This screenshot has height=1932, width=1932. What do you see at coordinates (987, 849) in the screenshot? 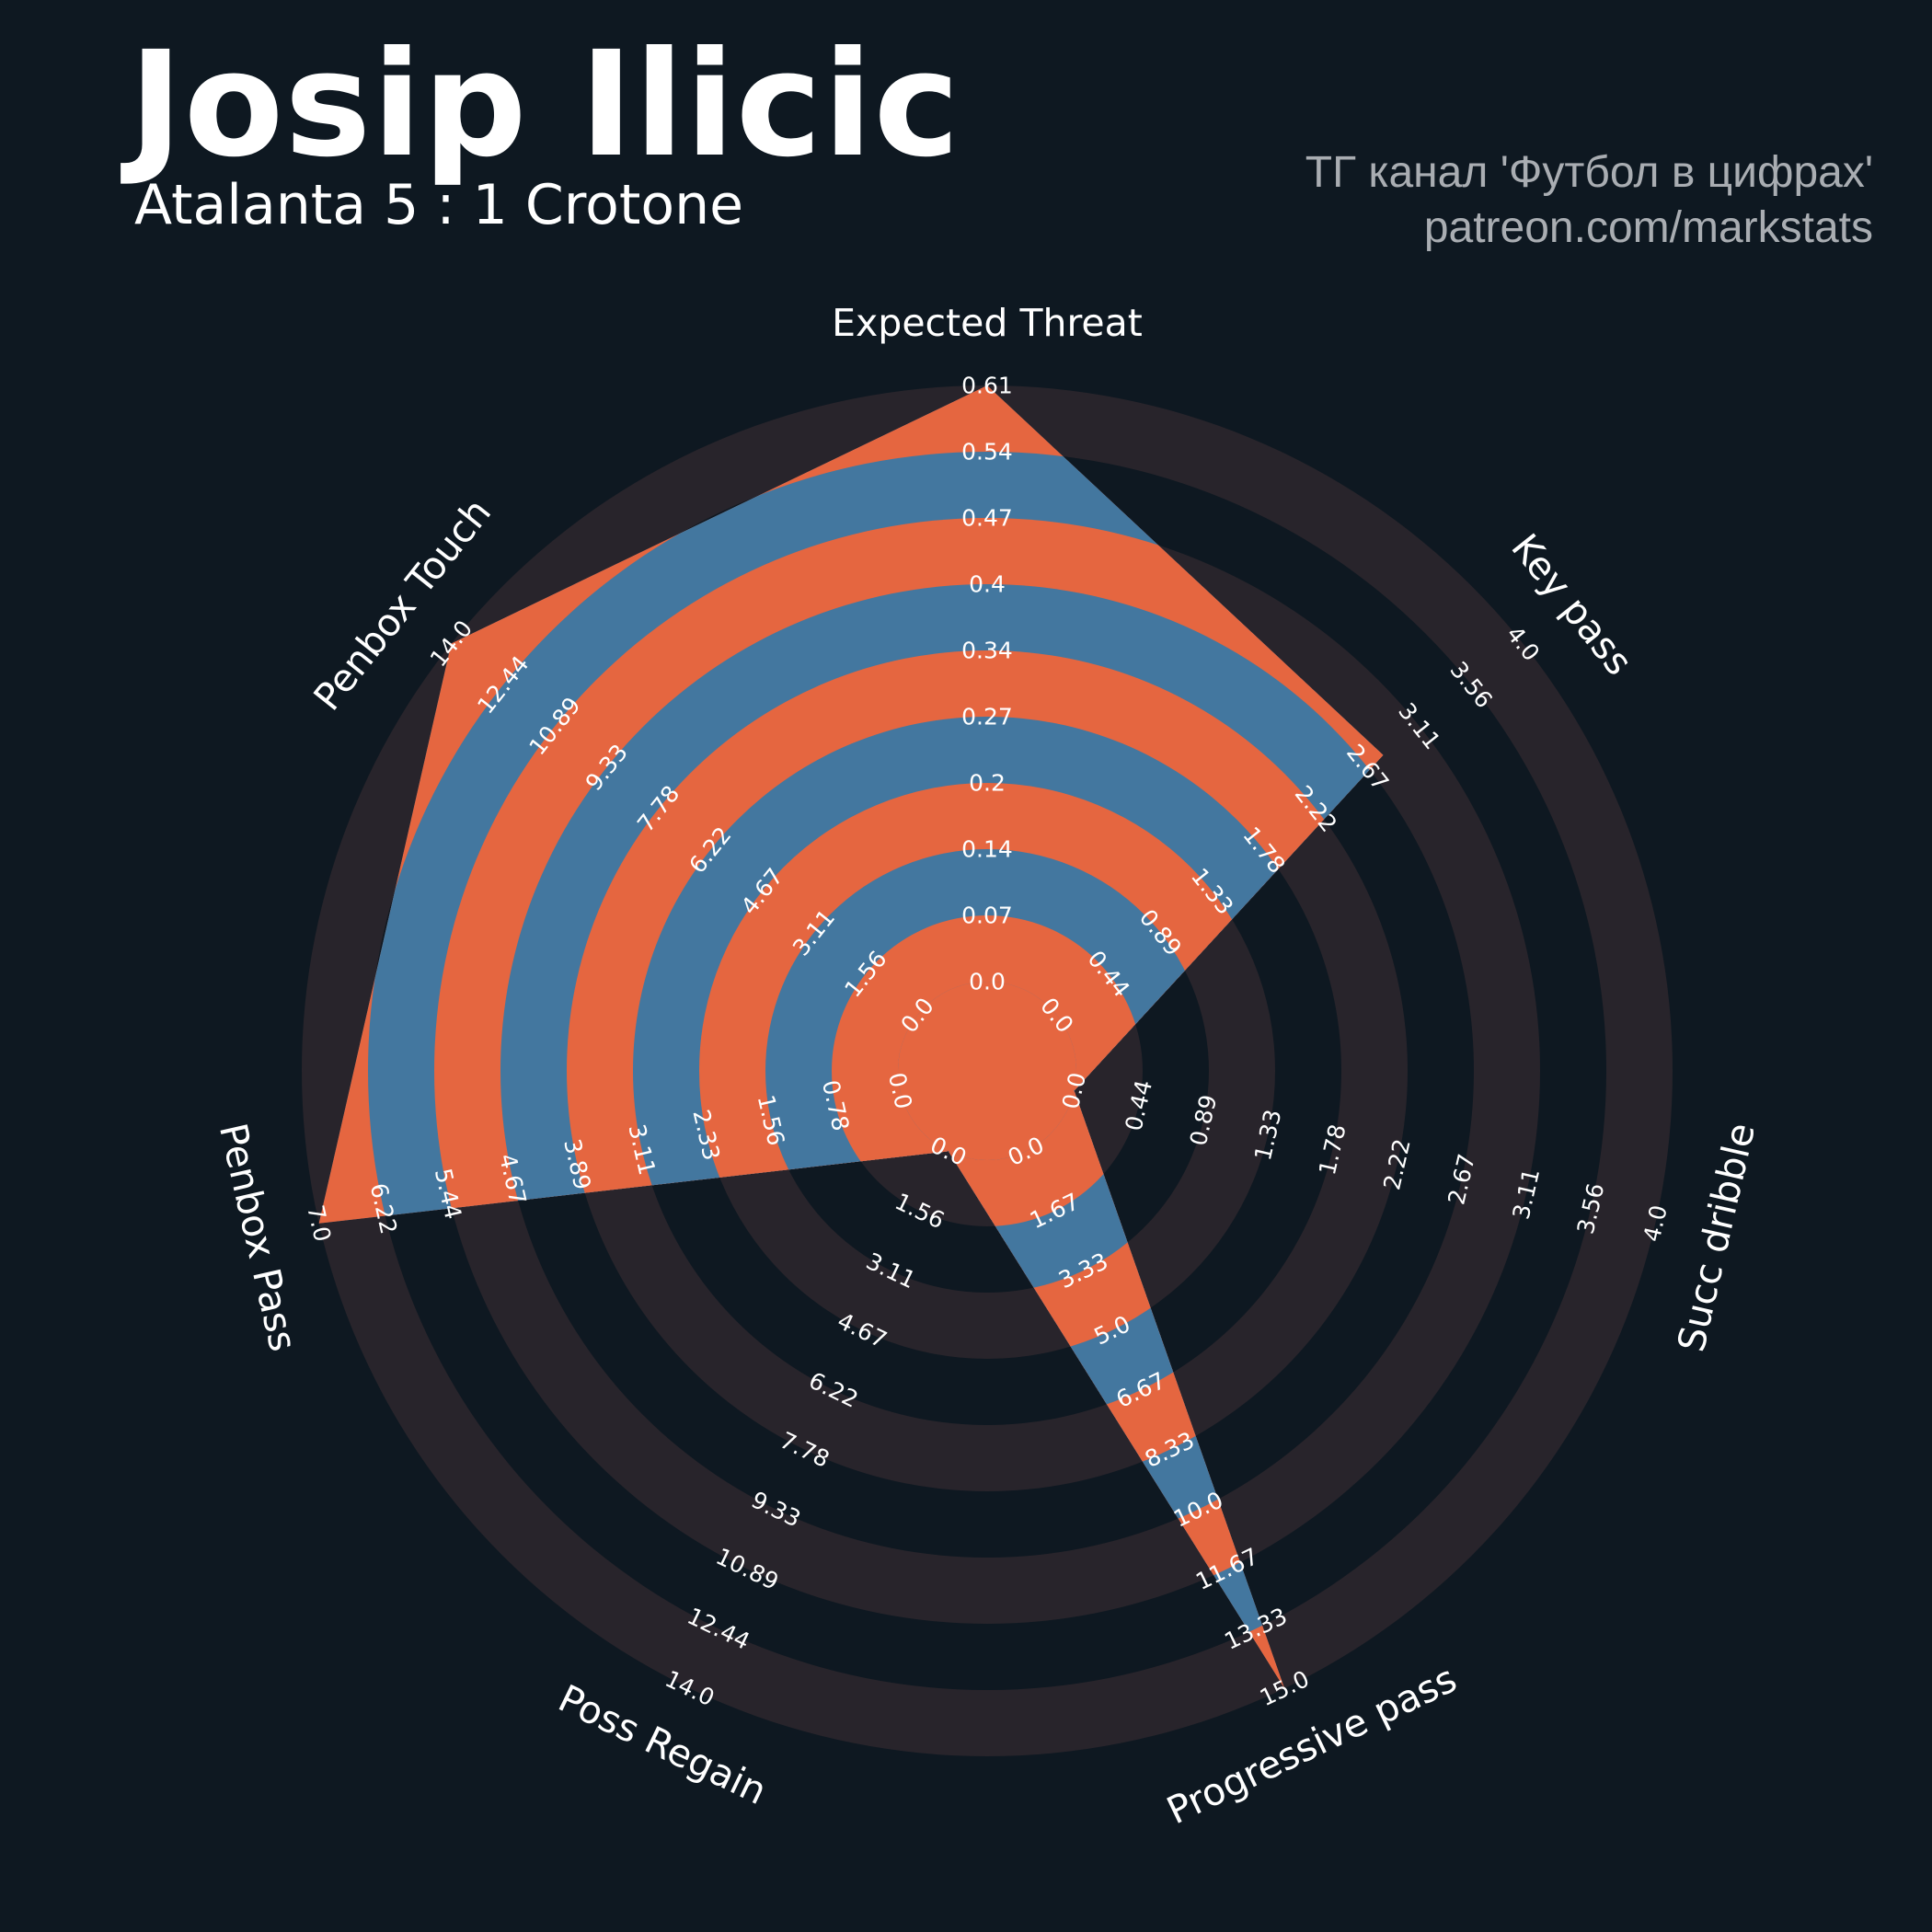
I see `tick-label: 0.14` at bounding box center [987, 849].